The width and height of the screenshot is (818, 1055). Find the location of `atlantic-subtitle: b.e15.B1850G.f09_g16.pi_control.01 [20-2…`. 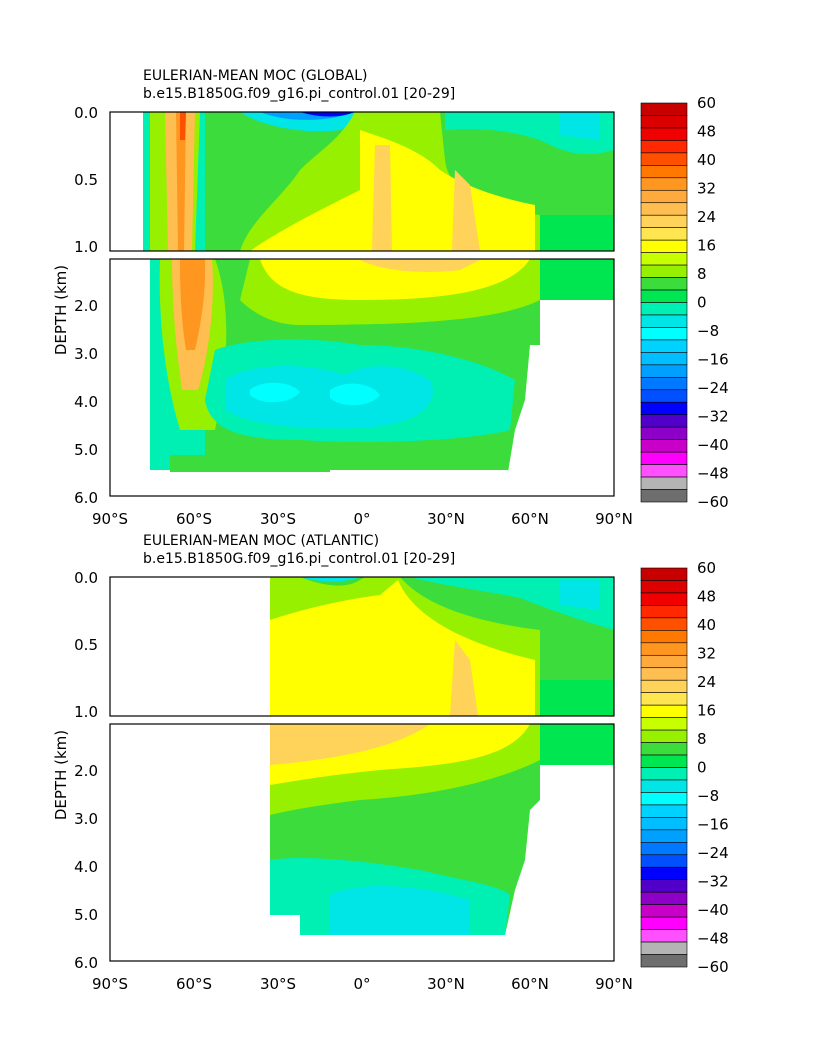

atlantic-subtitle: b.e15.B1850G.f09_g16.pi_control.01 [20-2… is located at coordinates (299, 559).